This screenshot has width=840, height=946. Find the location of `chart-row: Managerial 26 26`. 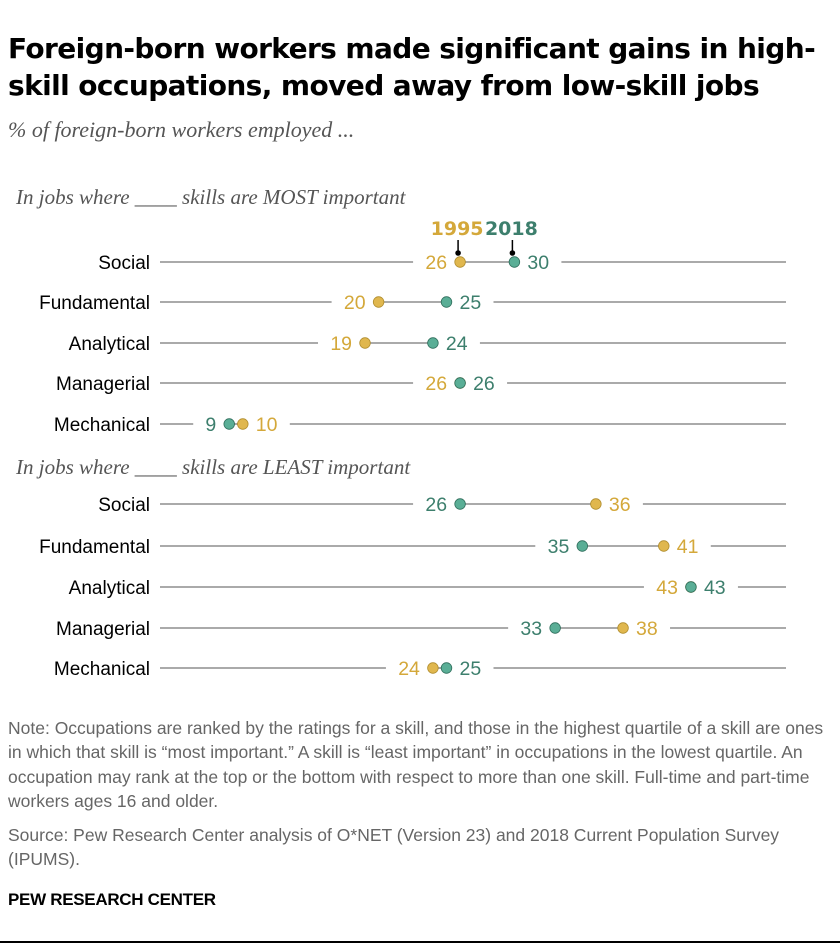

chart-row: Managerial 26 26 is located at coordinates (421, 384).